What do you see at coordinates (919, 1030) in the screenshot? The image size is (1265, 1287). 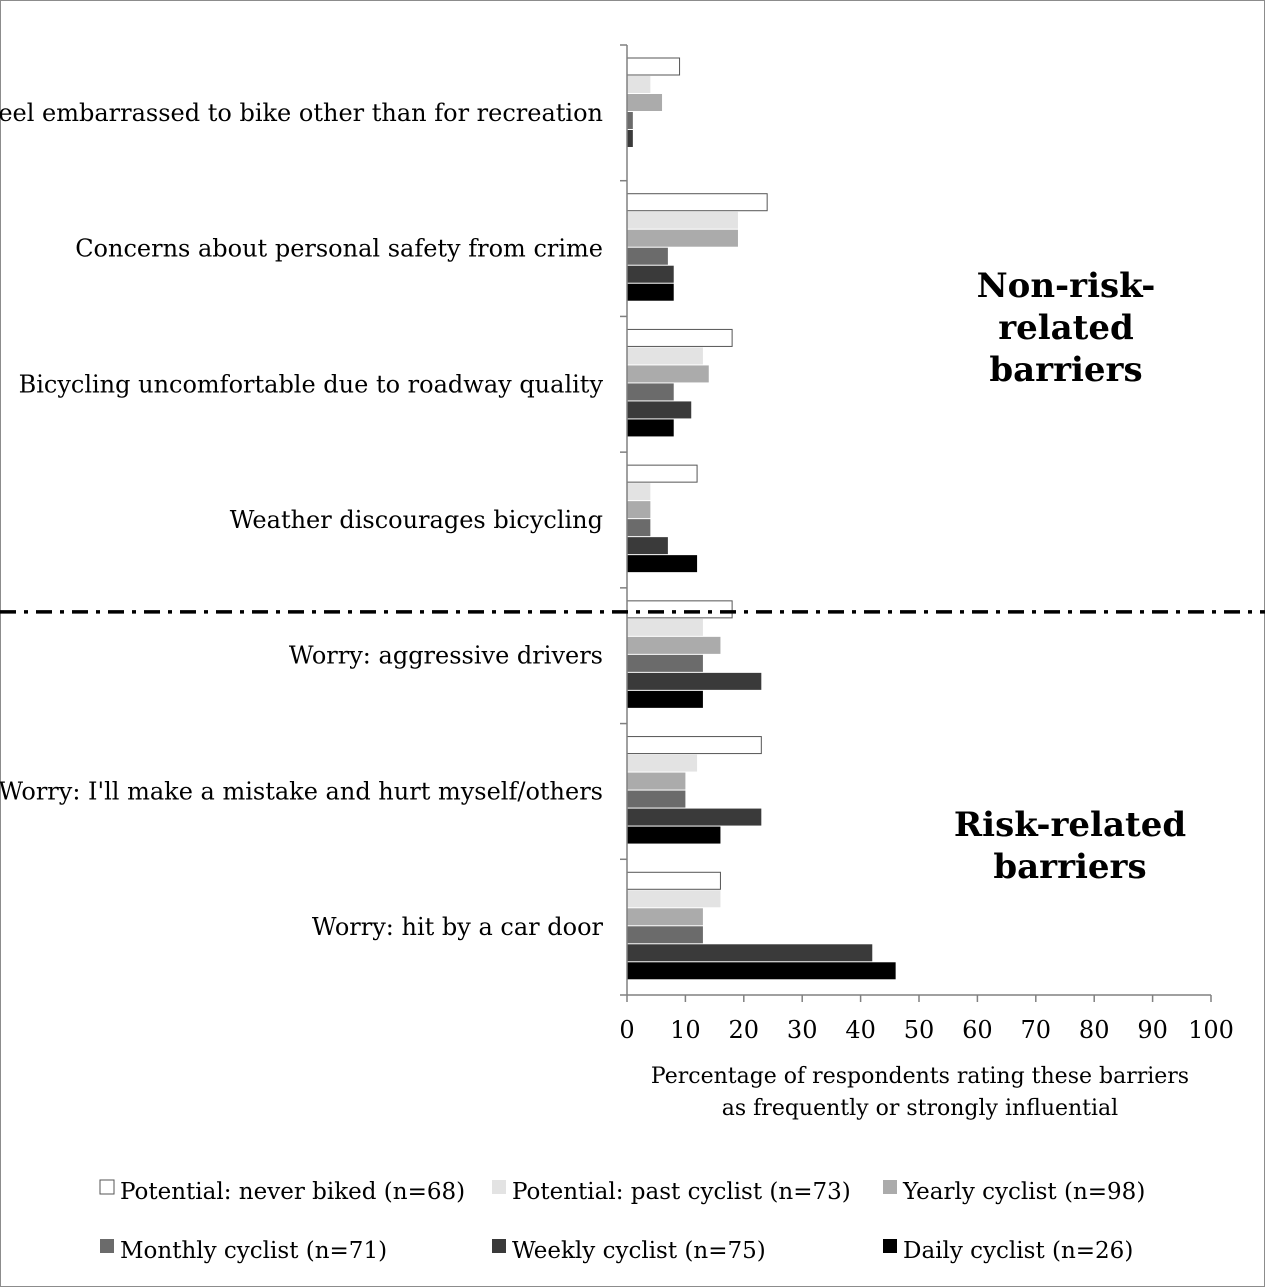 I see `x-tick-label: 50` at bounding box center [919, 1030].